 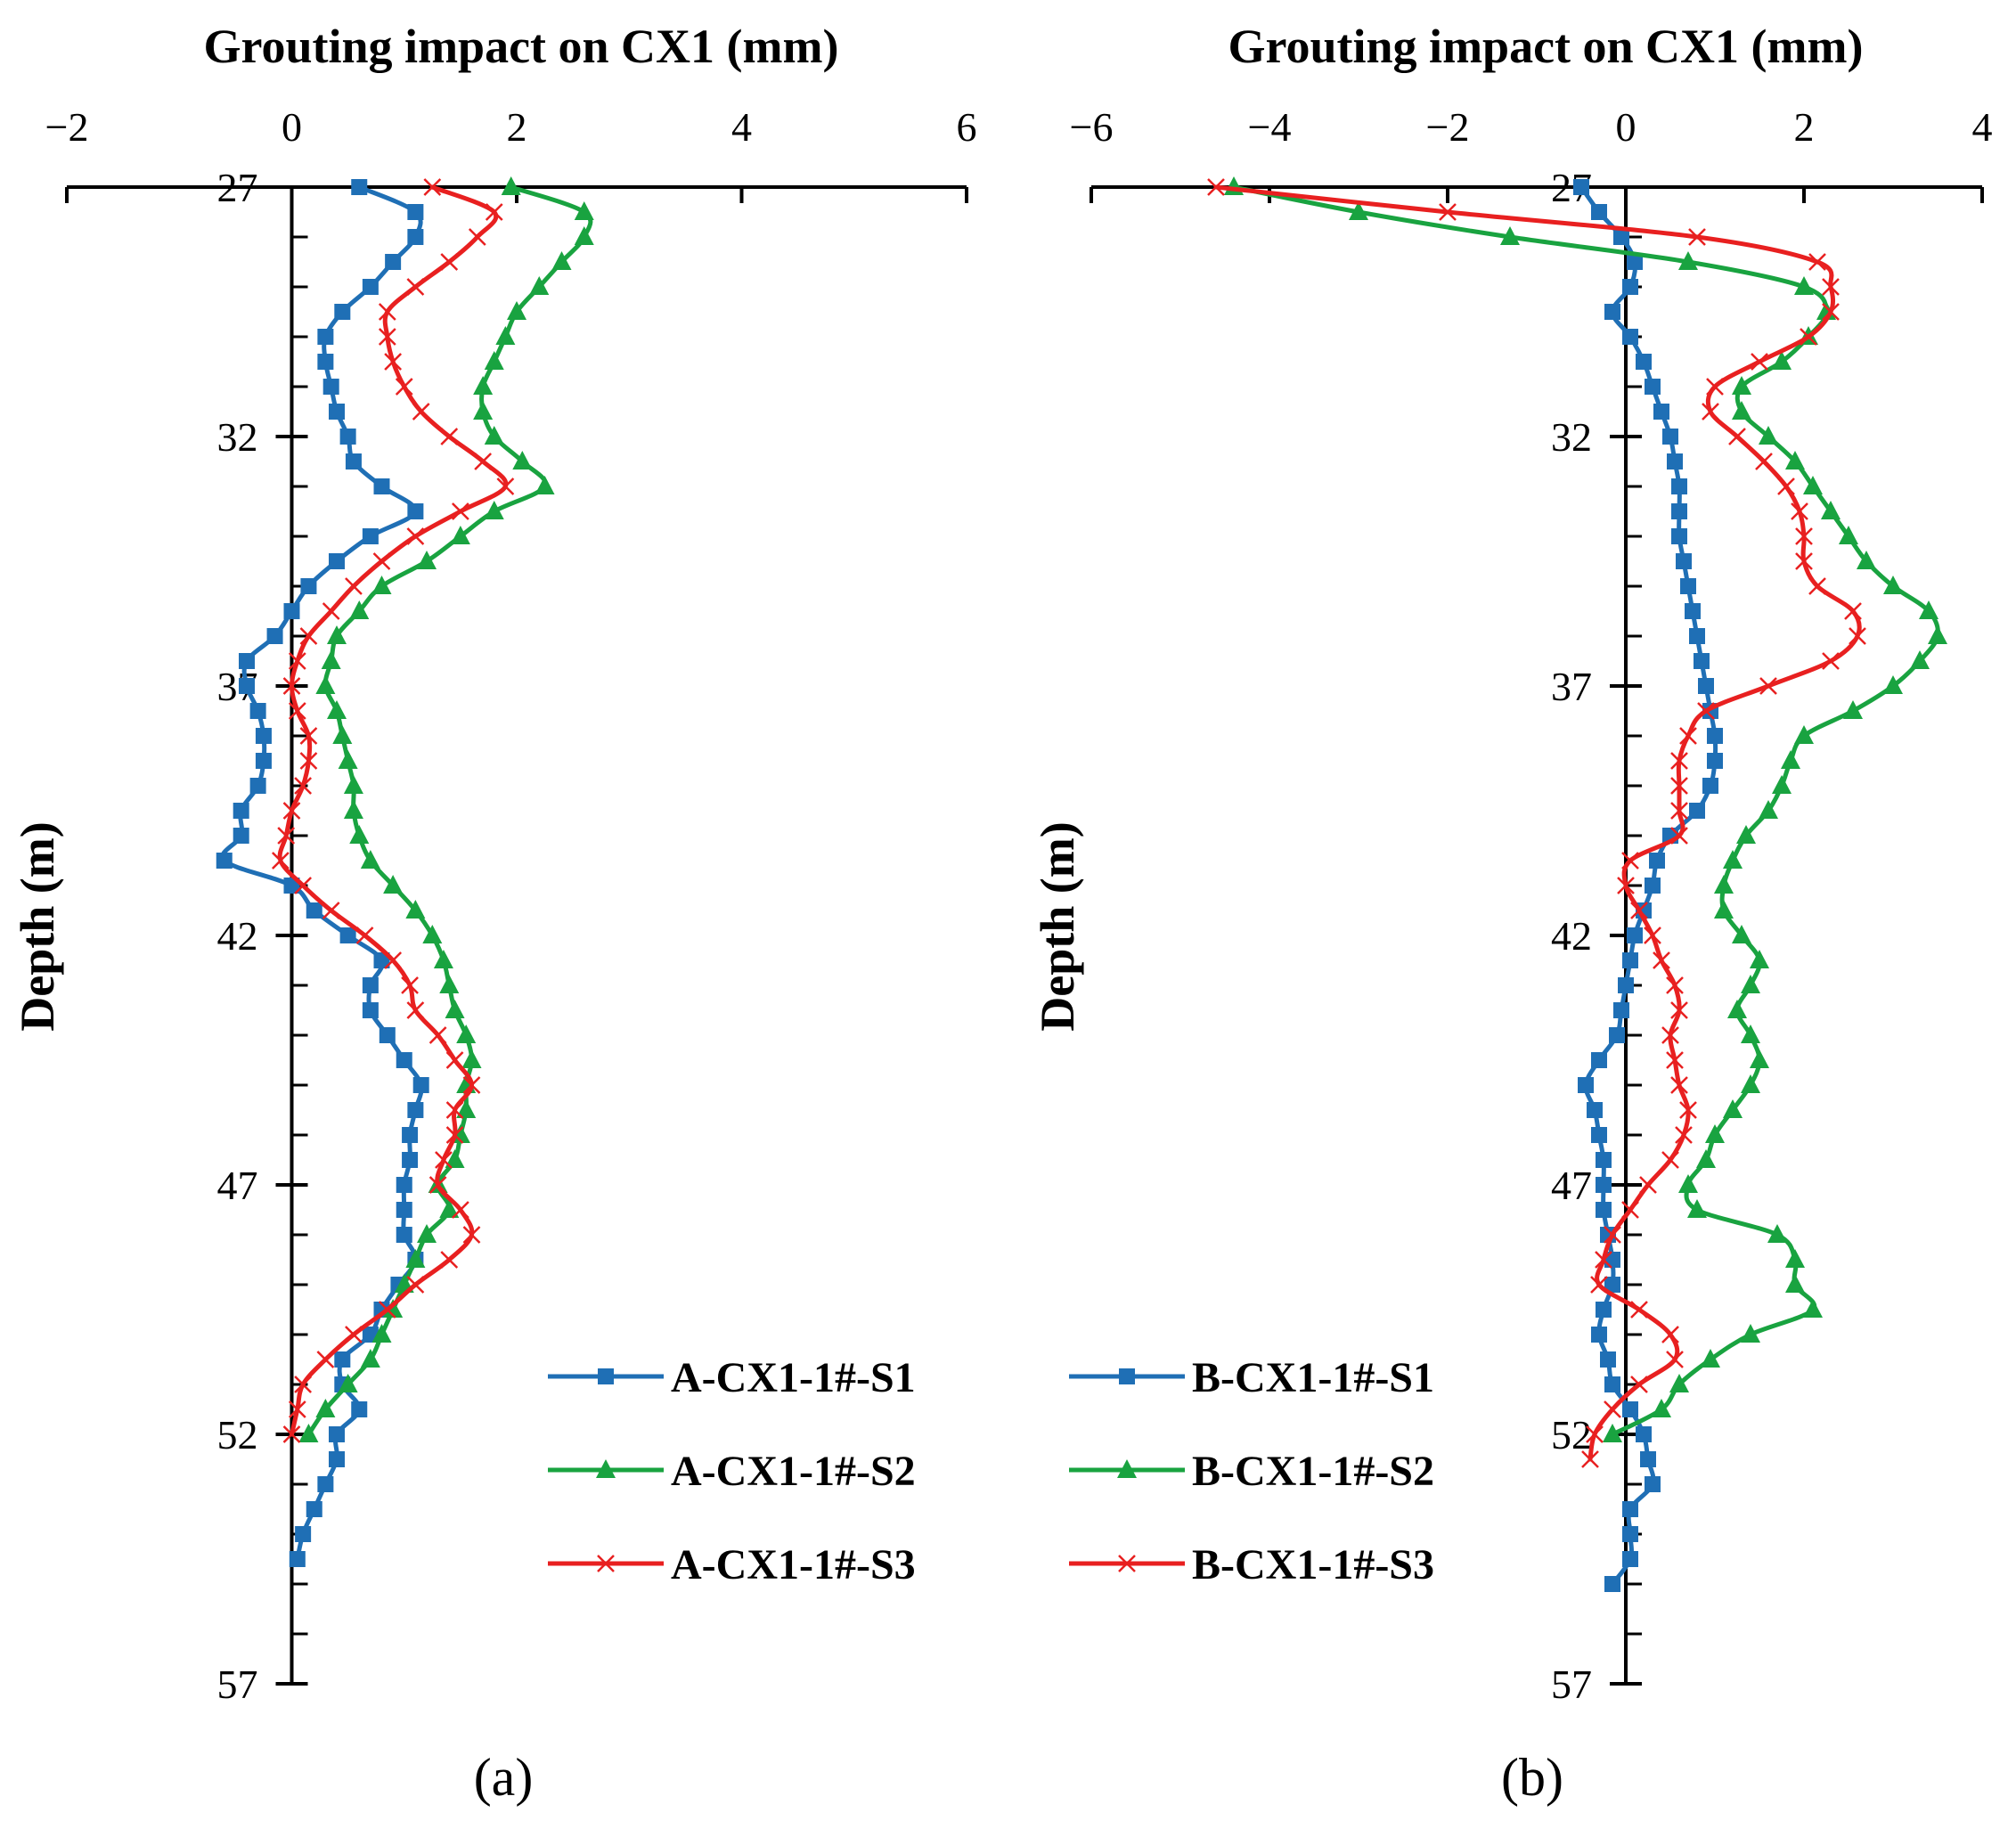 What do you see at coordinates (446, 809) in the screenshot?
I see `panel-a-series-A-CX1-1#-S2` at bounding box center [446, 809].